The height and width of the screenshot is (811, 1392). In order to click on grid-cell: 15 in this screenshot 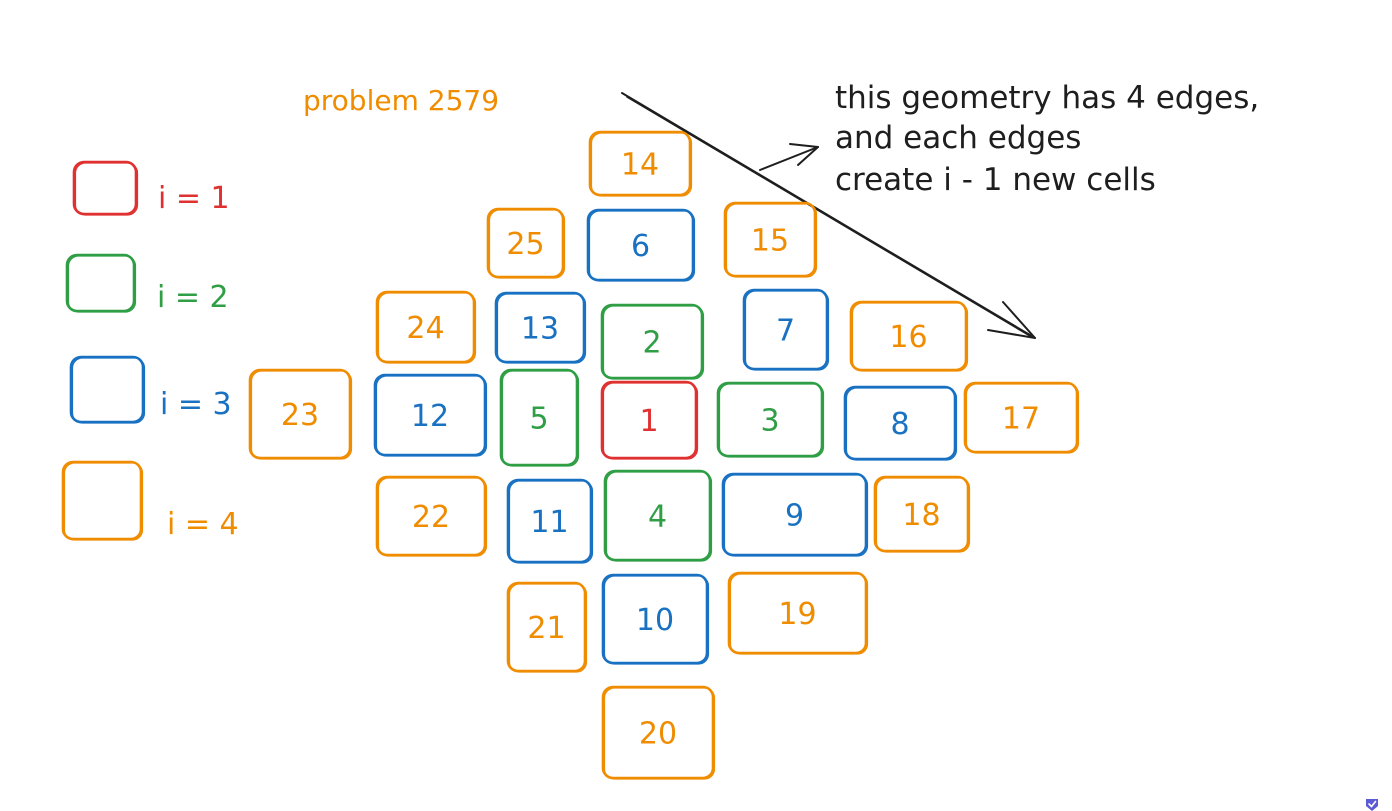, I will do `click(770, 239)`.